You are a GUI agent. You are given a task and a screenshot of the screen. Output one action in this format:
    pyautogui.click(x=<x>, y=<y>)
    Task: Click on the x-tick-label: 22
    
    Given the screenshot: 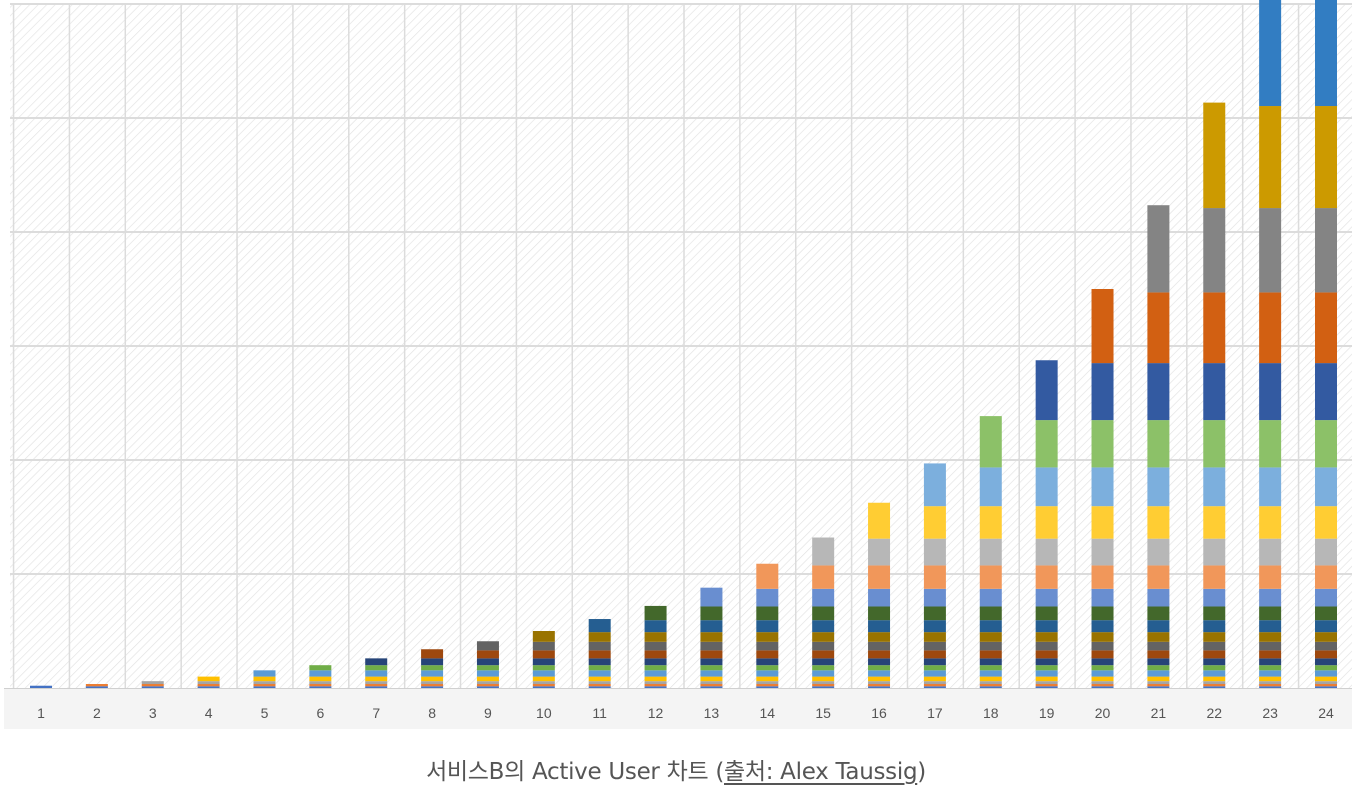 What is the action you would take?
    pyautogui.click(x=1214, y=713)
    